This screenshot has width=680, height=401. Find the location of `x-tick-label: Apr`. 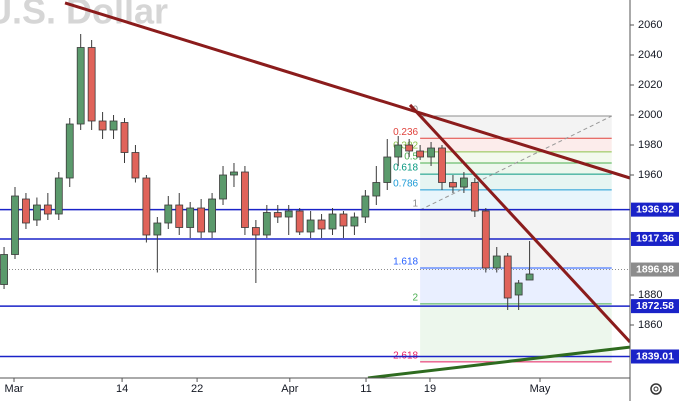

x-tick-label: Apr is located at coordinates (289, 389).